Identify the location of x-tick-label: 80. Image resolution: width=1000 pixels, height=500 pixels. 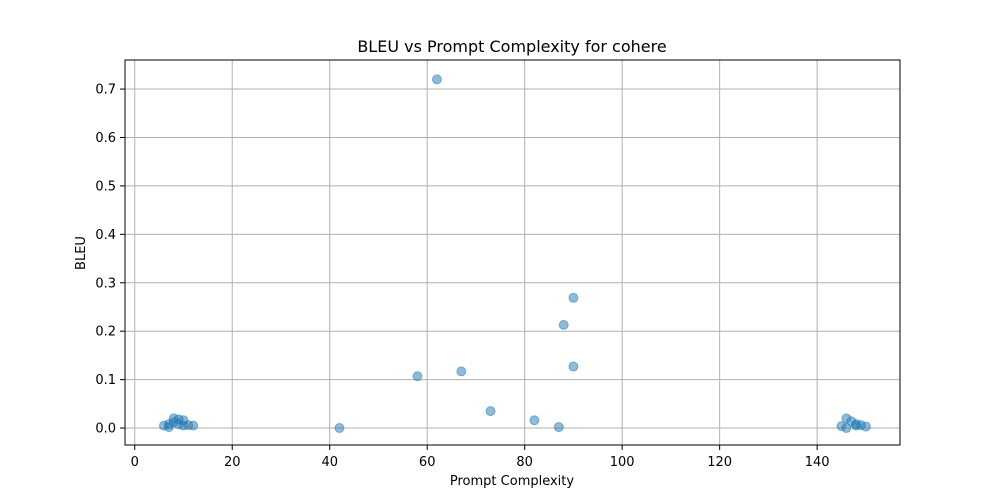
(524, 462).